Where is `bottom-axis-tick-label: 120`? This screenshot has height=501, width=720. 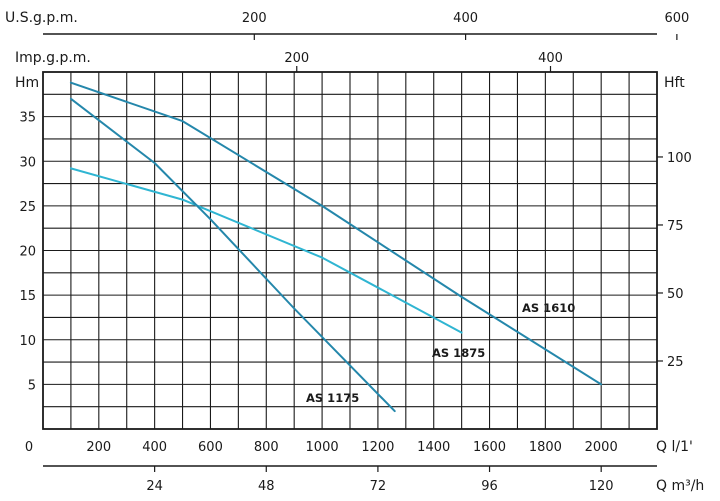 bottom-axis-tick-label: 120 is located at coordinates (601, 486).